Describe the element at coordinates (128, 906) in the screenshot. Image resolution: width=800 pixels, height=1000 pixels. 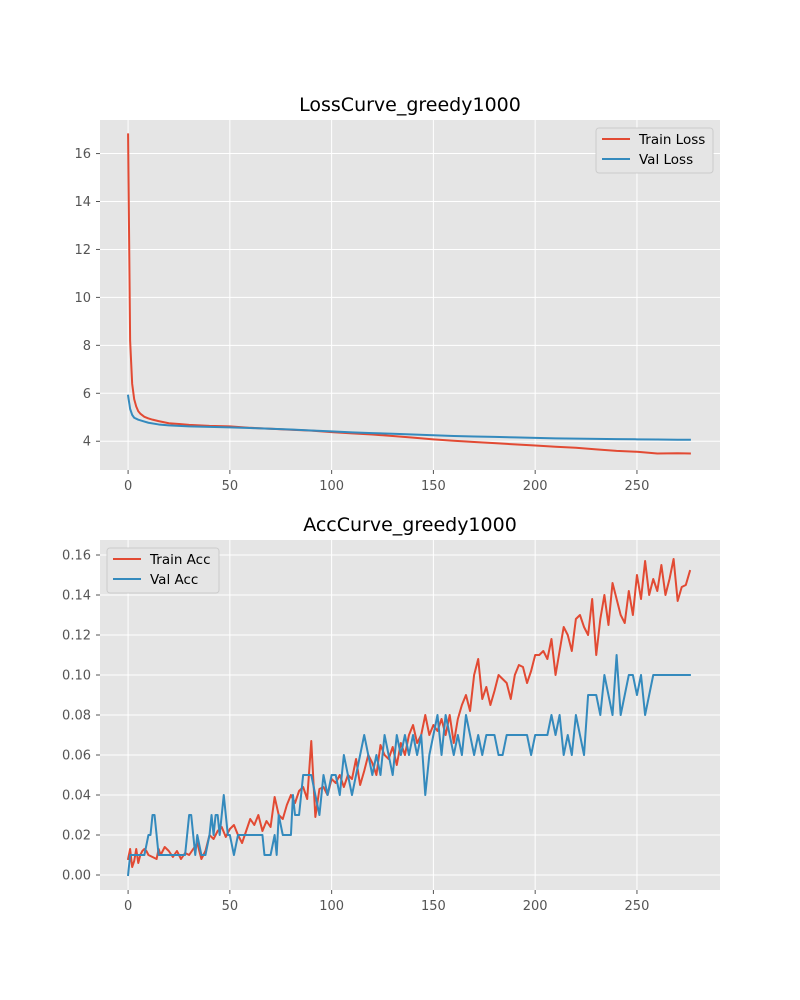
I see `acc-x-tick-label: 0` at that location.